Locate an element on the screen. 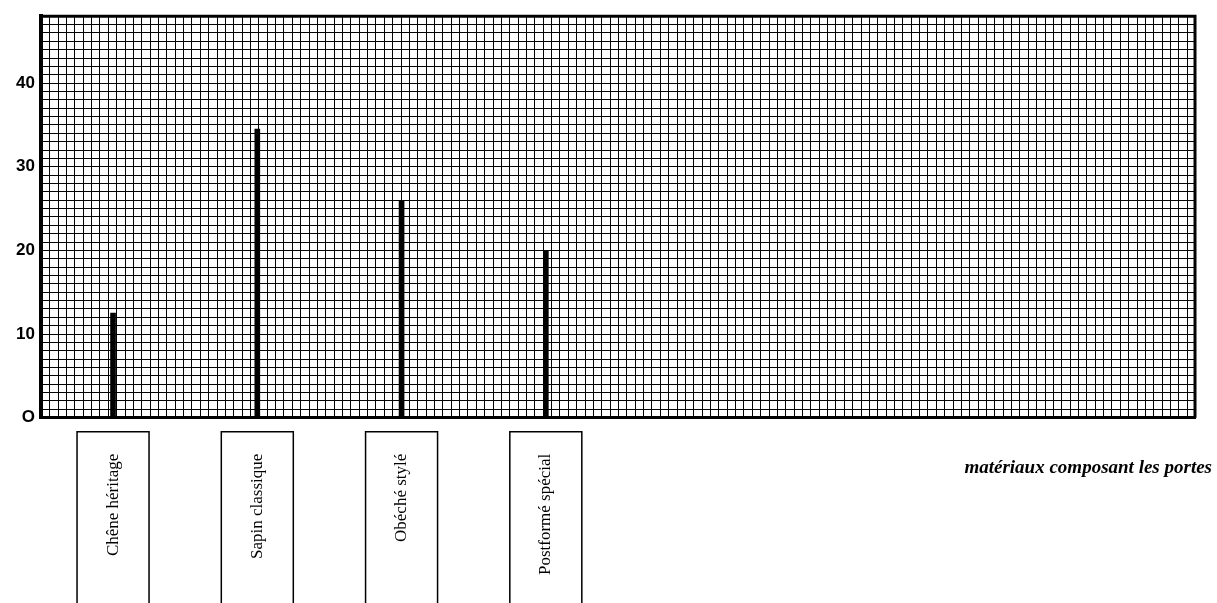 The width and height of the screenshot is (1217, 603). x-axis-title: matériaux composant les portes is located at coordinates (1088, 466).